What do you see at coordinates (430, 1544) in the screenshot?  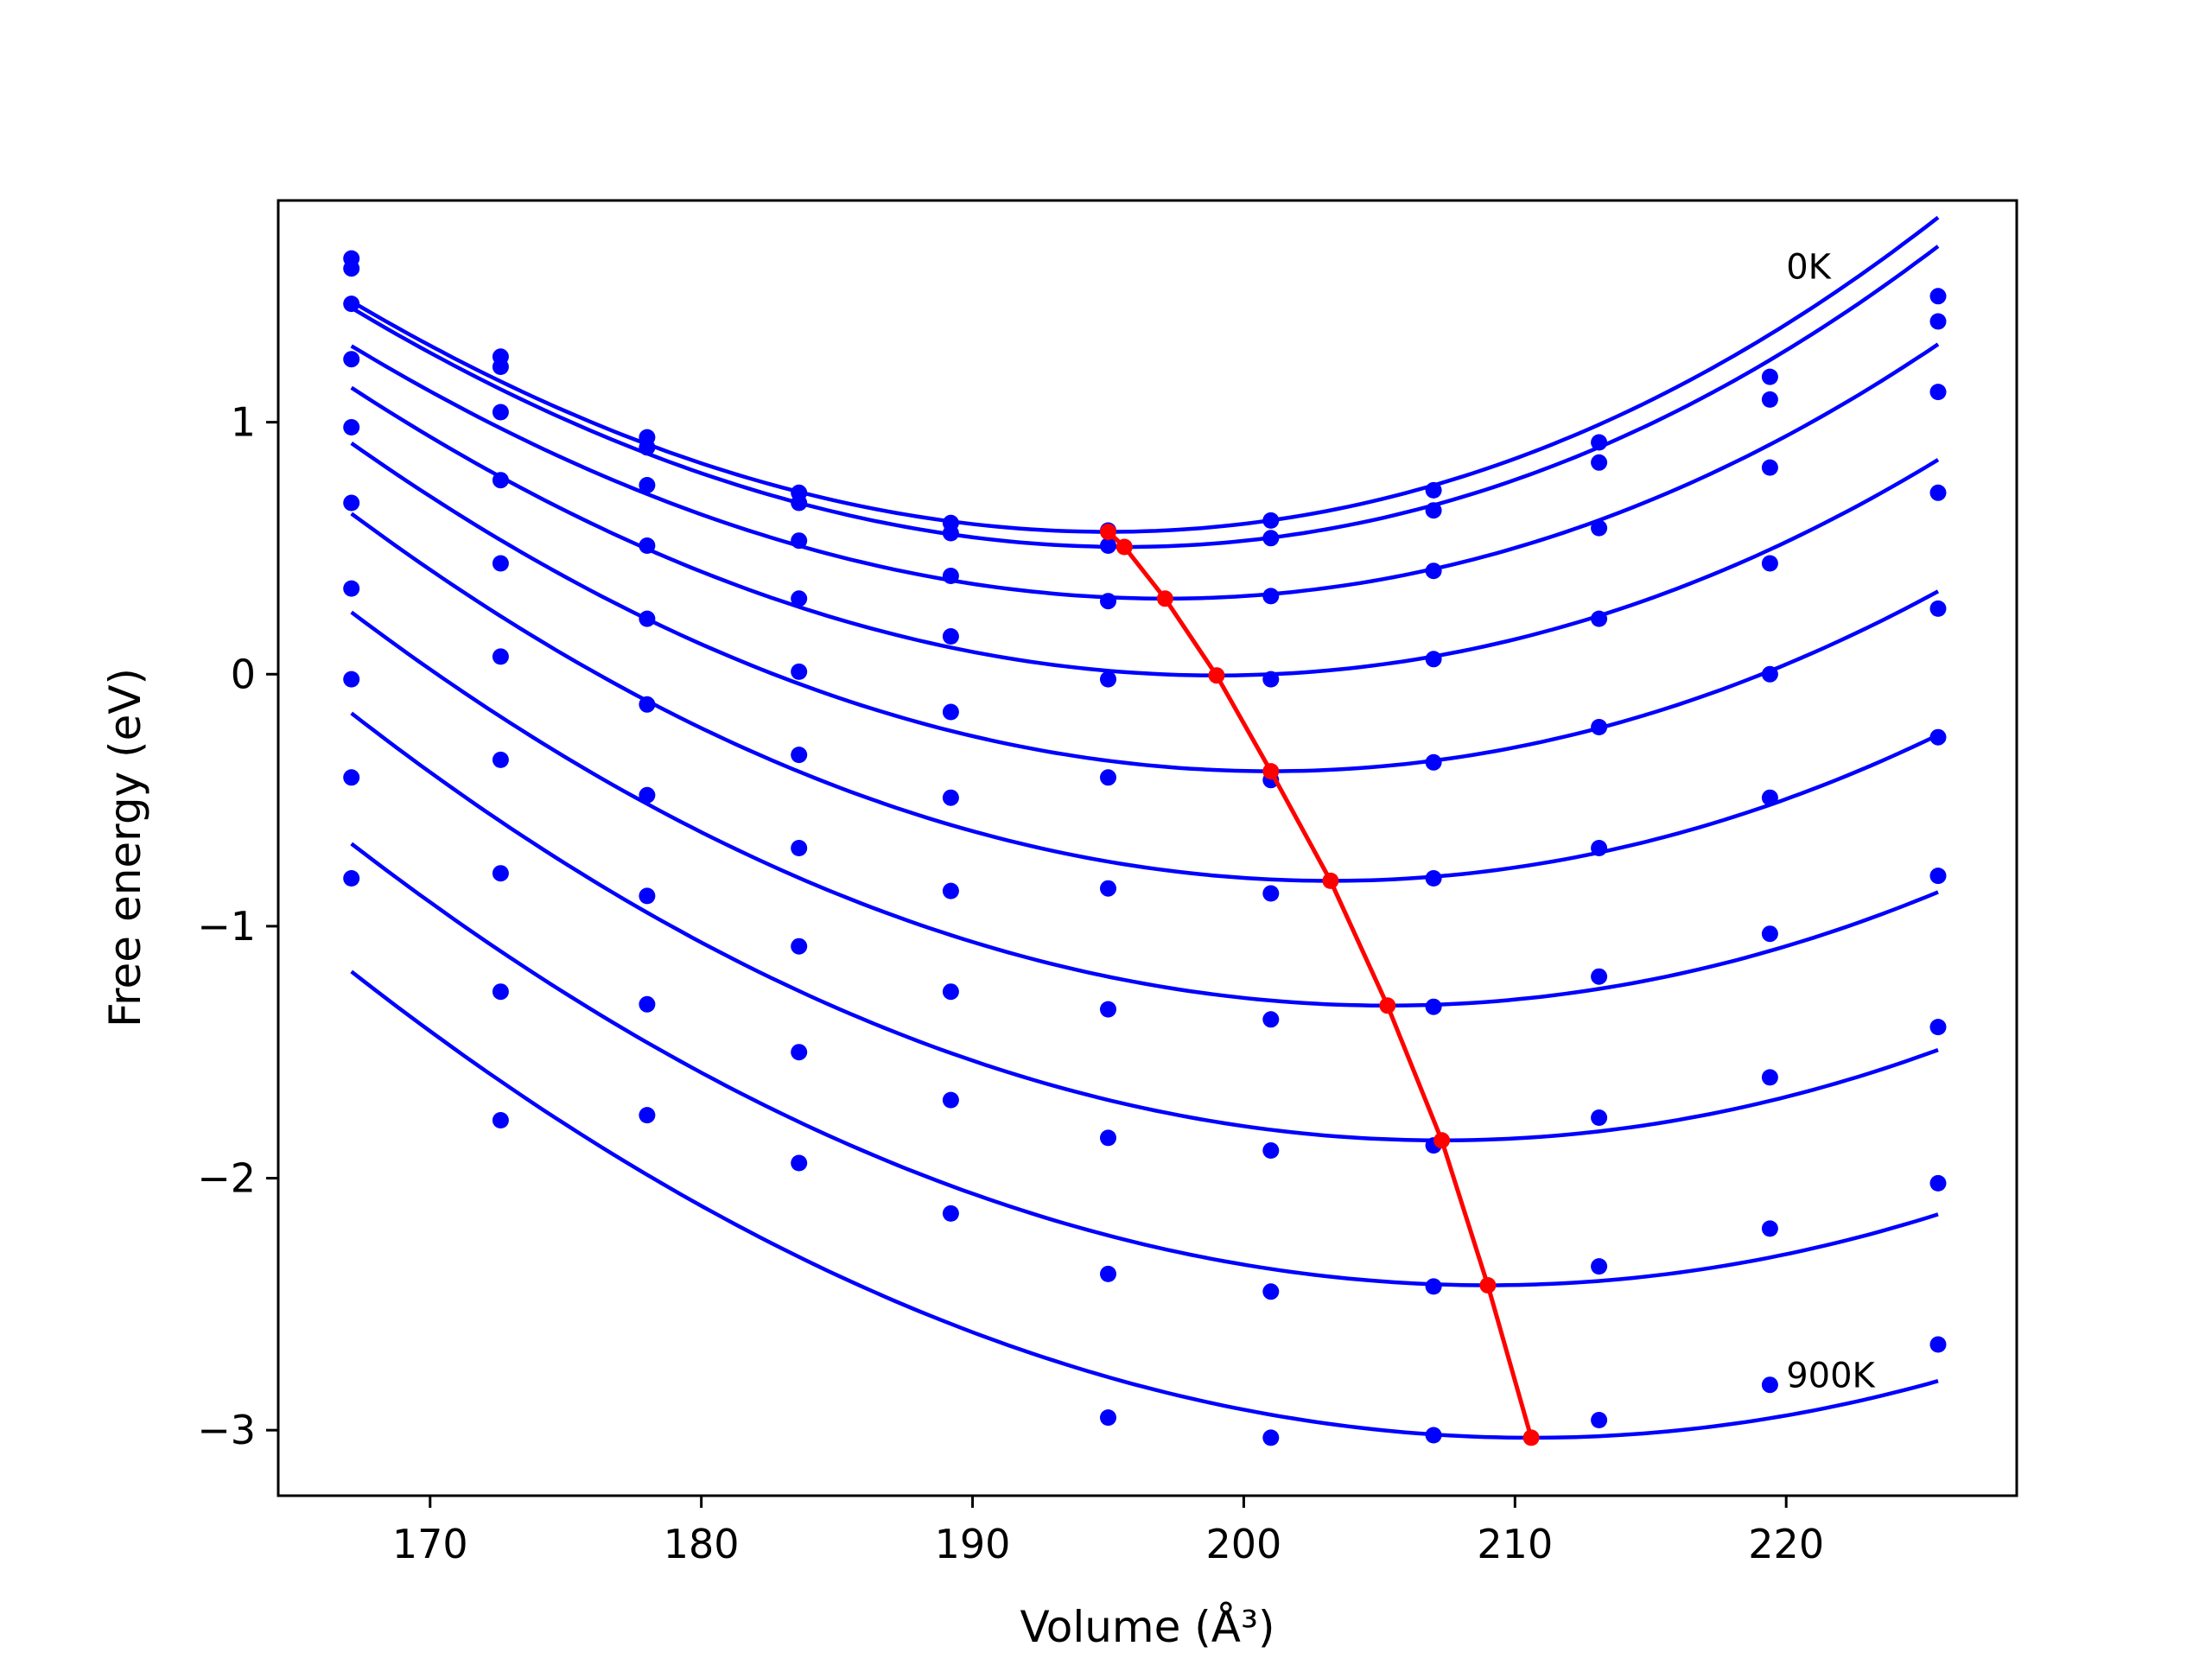 I see `x-tick-label: 170` at bounding box center [430, 1544].